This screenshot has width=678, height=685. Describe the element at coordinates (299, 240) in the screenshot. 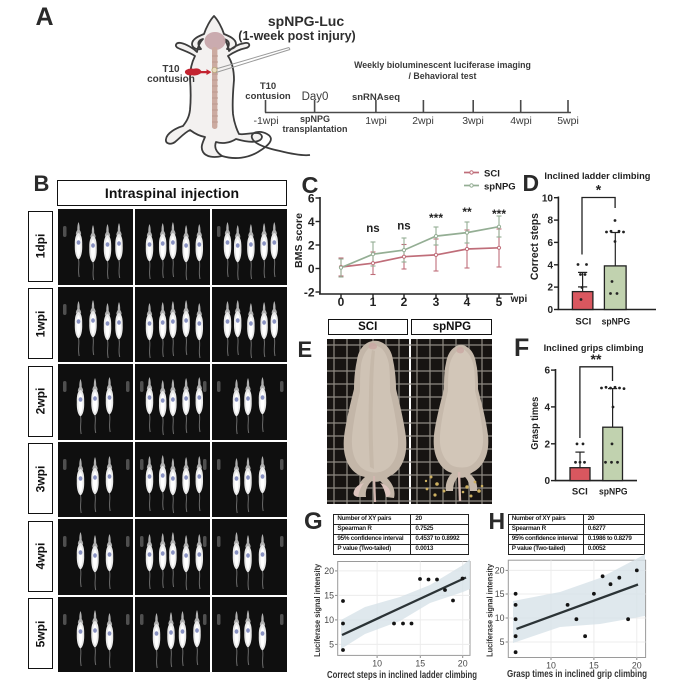

I see `svg-text: BMS score` at that location.